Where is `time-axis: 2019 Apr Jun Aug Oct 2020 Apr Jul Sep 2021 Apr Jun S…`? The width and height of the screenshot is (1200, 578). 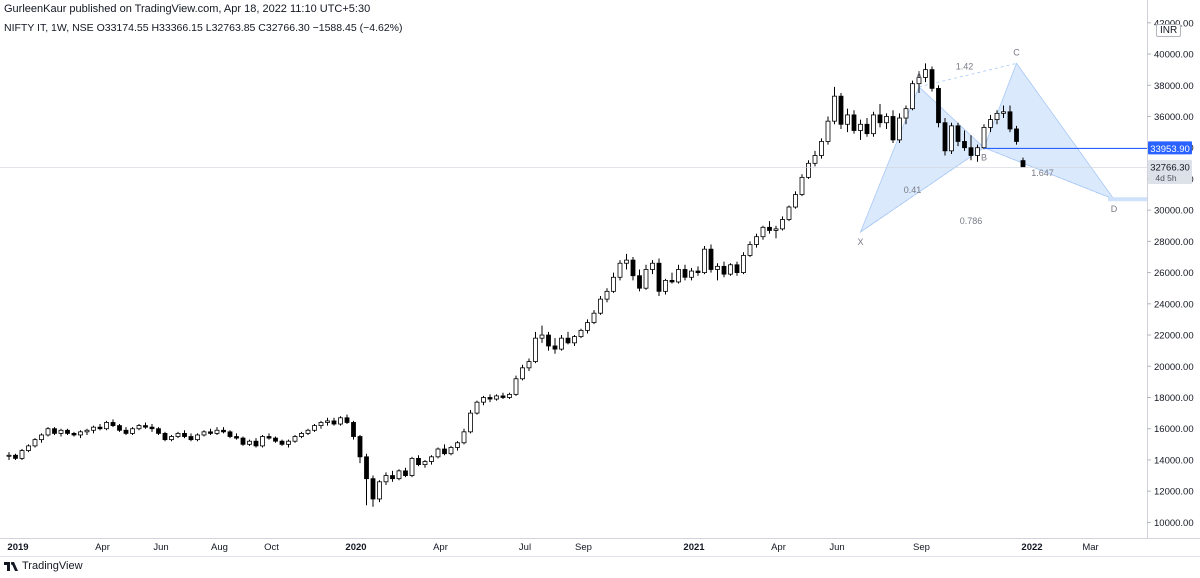 time-axis: 2019 Apr Jun Aug Oct 2020 Apr Jul Sep 2021 Apr Jun S… is located at coordinates (600, 547).